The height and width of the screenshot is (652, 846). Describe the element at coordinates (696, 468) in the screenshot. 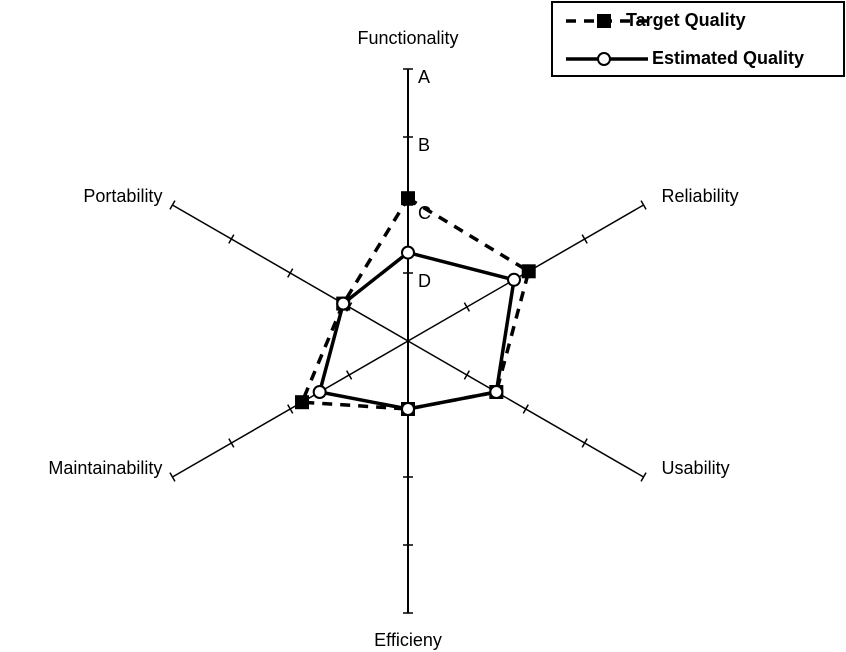

I see `category-label: Usability` at that location.